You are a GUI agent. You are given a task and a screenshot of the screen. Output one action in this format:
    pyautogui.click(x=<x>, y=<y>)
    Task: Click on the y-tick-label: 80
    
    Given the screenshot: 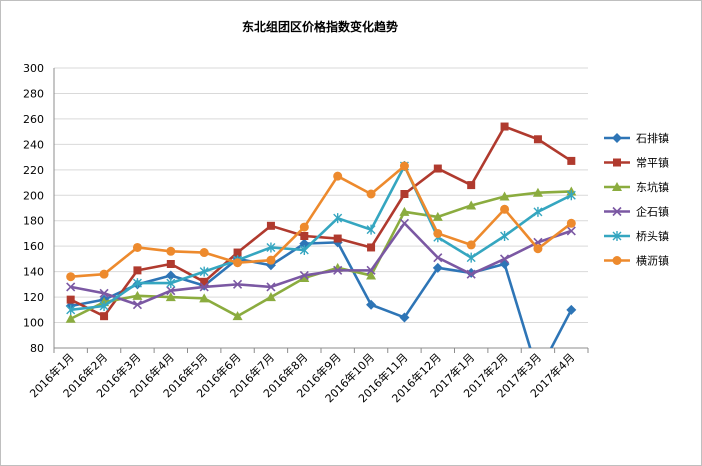 What is the action you would take?
    pyautogui.click(x=37, y=348)
    